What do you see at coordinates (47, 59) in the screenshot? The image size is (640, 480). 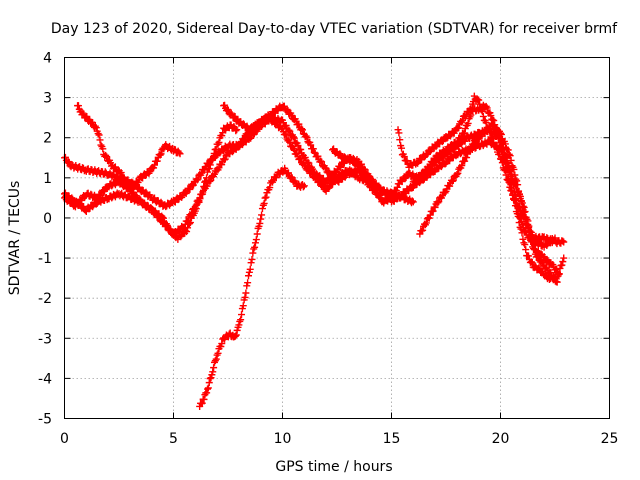 I see `y-tick-label: 4` at bounding box center [47, 59].